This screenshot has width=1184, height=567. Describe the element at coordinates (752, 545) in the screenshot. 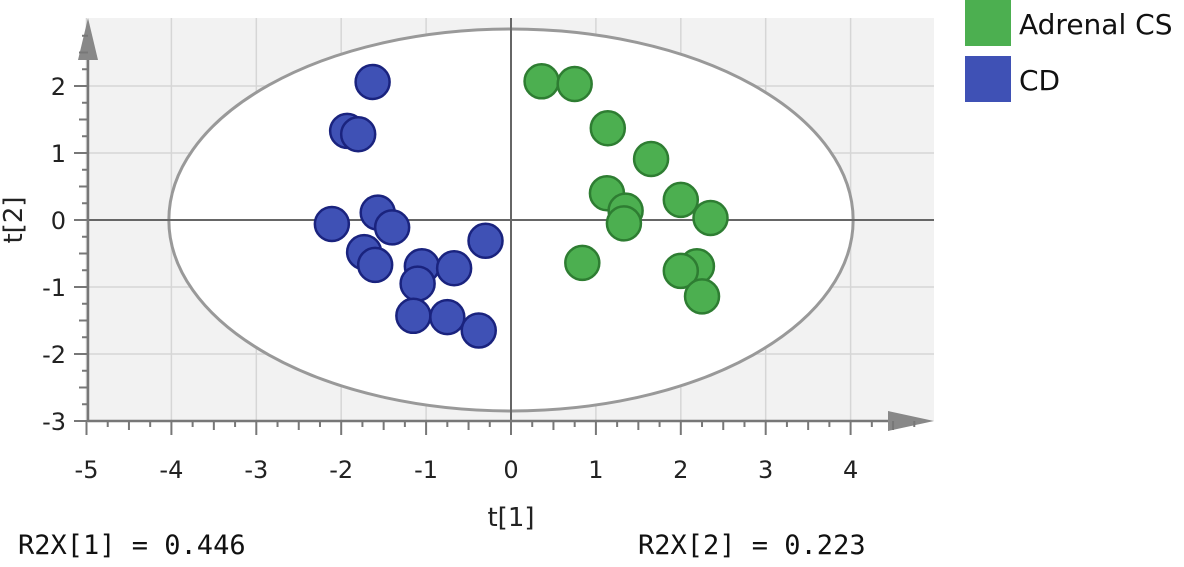

I see `r2x-component-2: R2X[2] = 0.223` at that location.